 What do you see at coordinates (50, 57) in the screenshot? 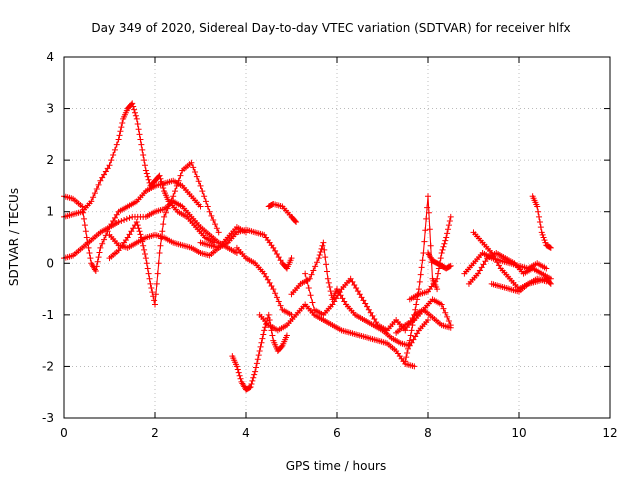
I see `y-tick-label: 4` at bounding box center [50, 57].